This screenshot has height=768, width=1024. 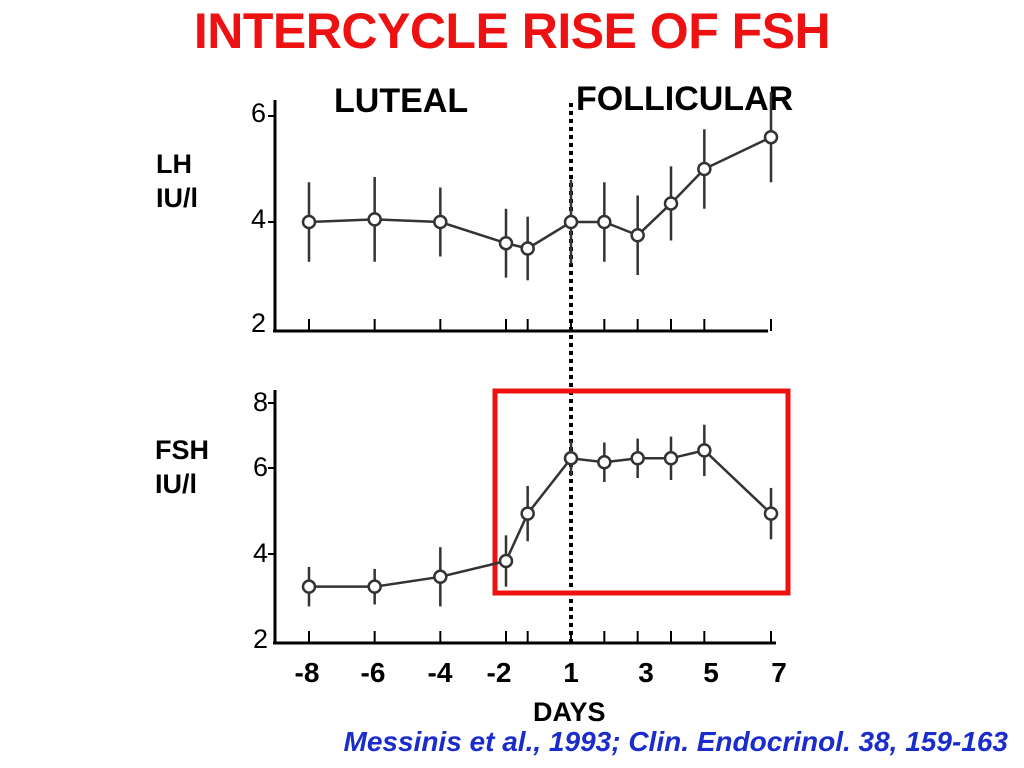 I want to click on fsh-ytick-4: 4, so click(x=260, y=553).